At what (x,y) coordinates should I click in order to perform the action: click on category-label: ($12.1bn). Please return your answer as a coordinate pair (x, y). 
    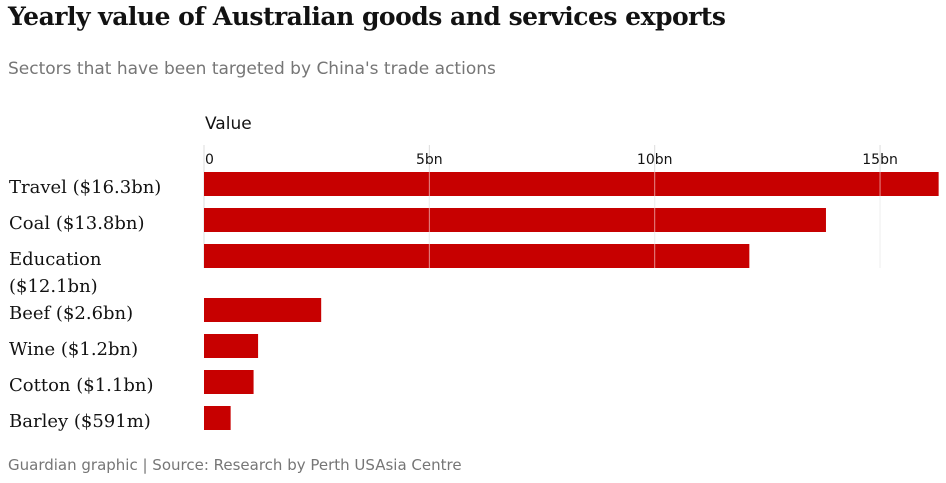
    Looking at the image, I should click on (53, 286).